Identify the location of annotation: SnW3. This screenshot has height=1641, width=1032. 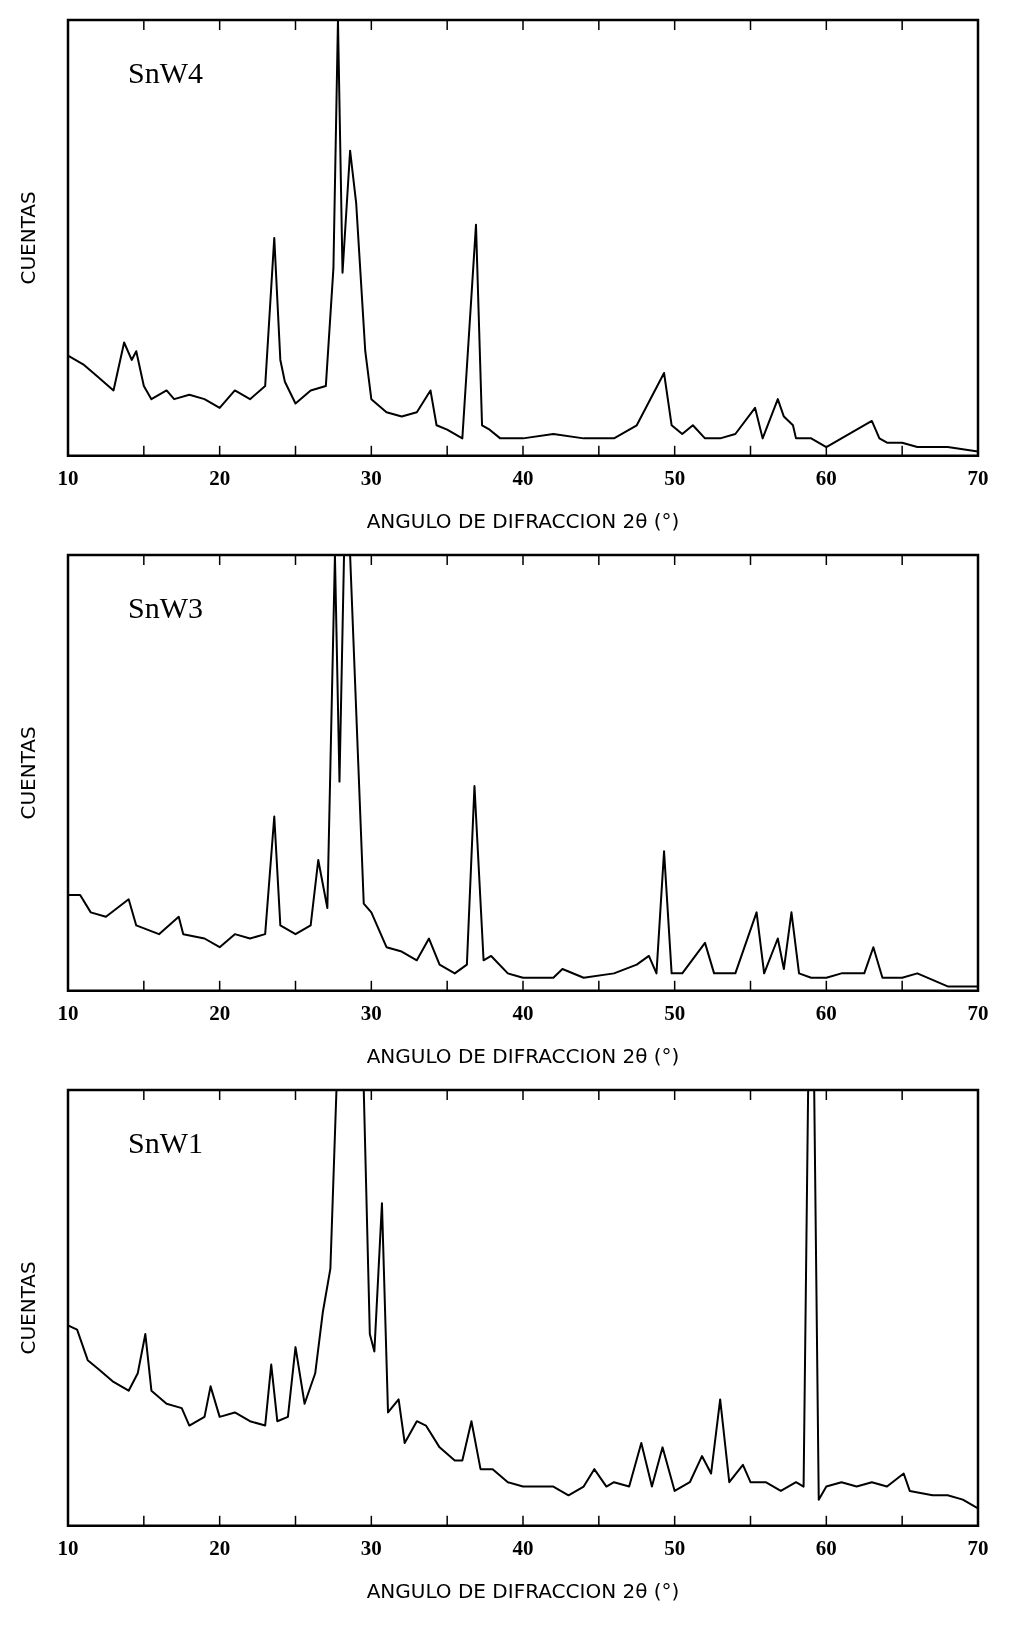
(165, 607).